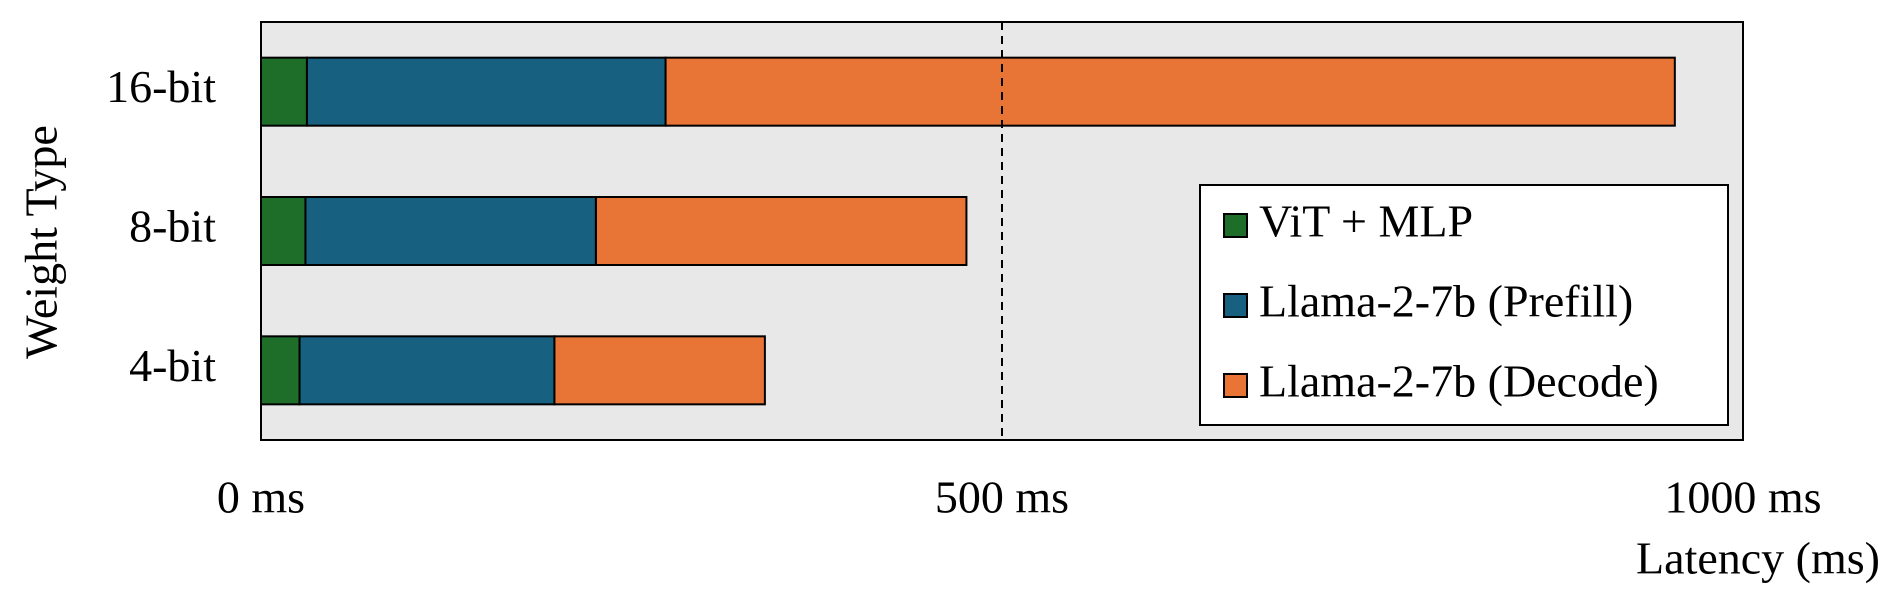  What do you see at coordinates (261, 497) in the screenshot?
I see `x-tick-label: 0 ms` at bounding box center [261, 497].